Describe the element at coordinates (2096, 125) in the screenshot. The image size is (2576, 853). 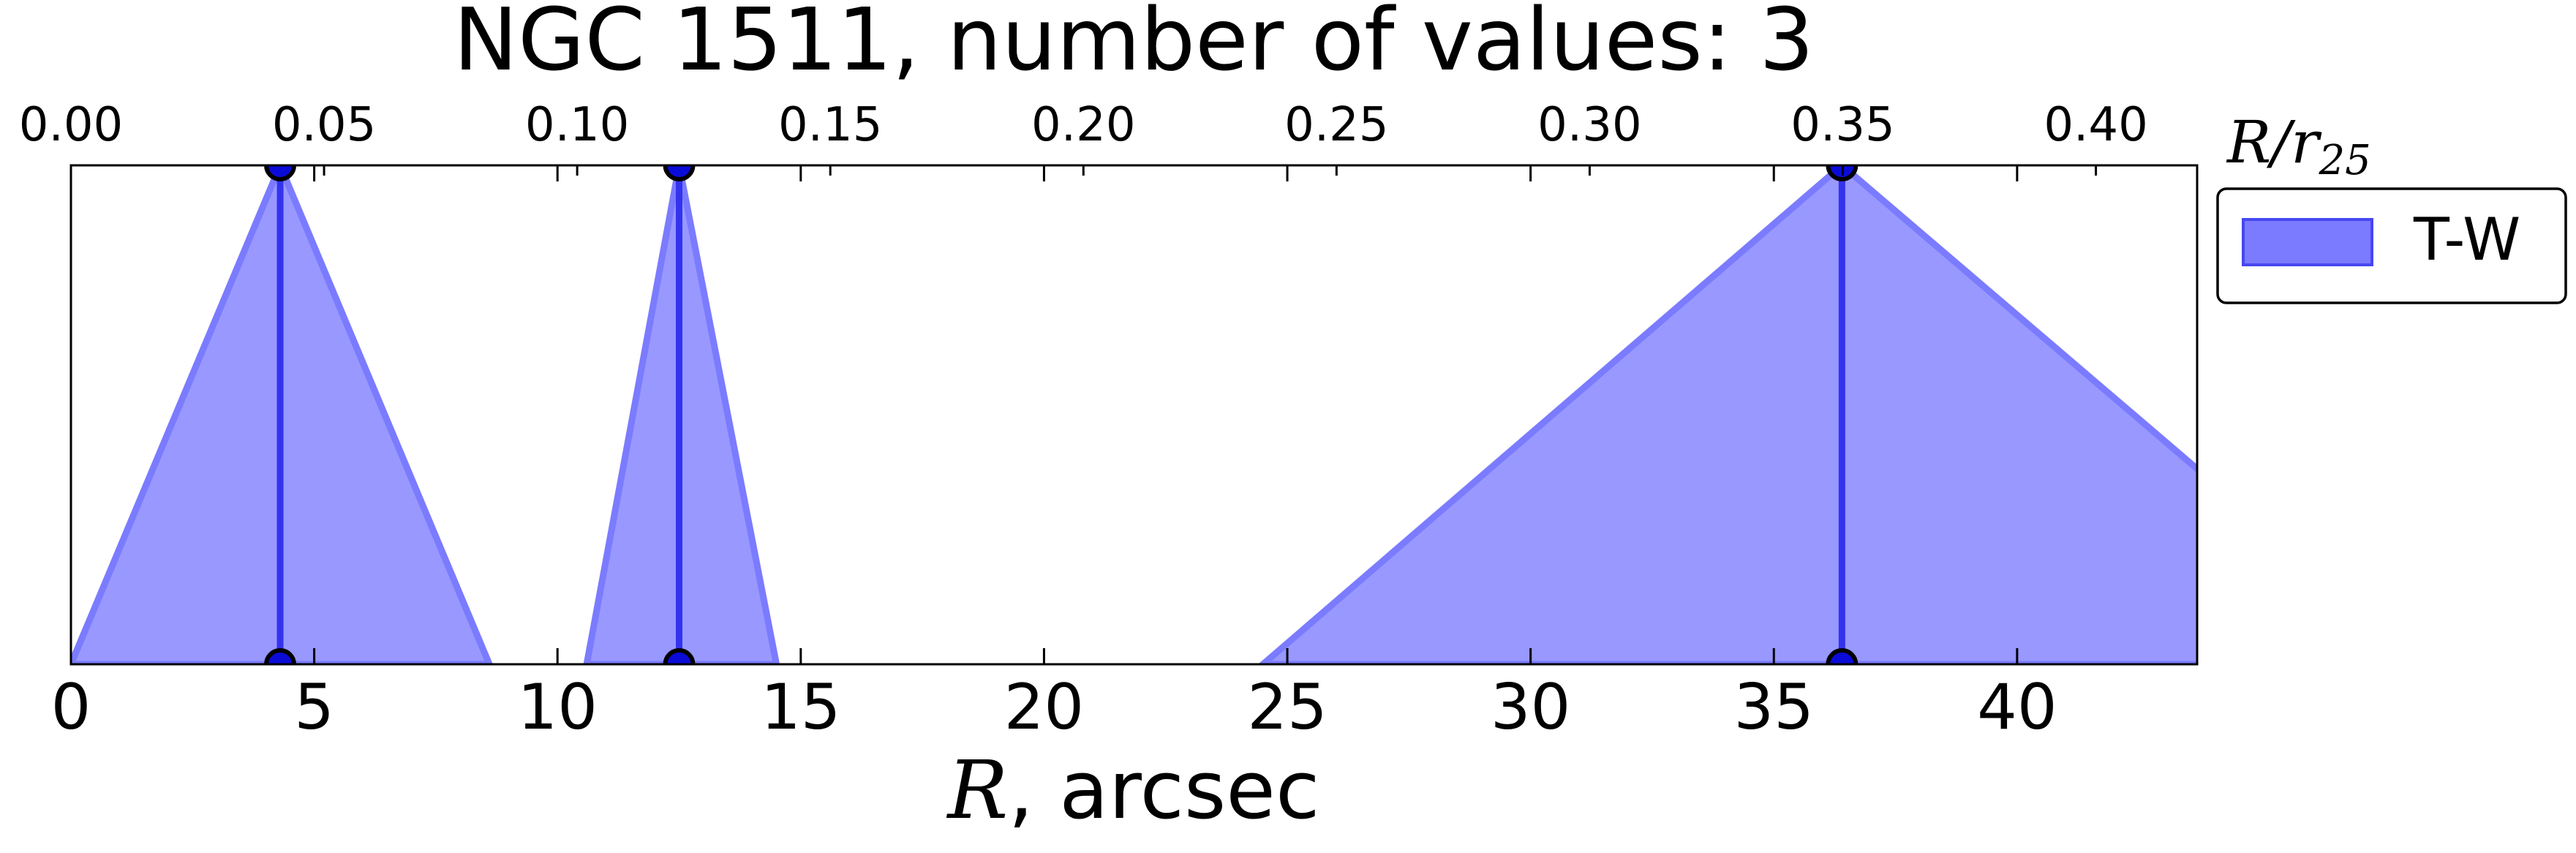
I see `x2-tick-label-8: 0.40` at that location.